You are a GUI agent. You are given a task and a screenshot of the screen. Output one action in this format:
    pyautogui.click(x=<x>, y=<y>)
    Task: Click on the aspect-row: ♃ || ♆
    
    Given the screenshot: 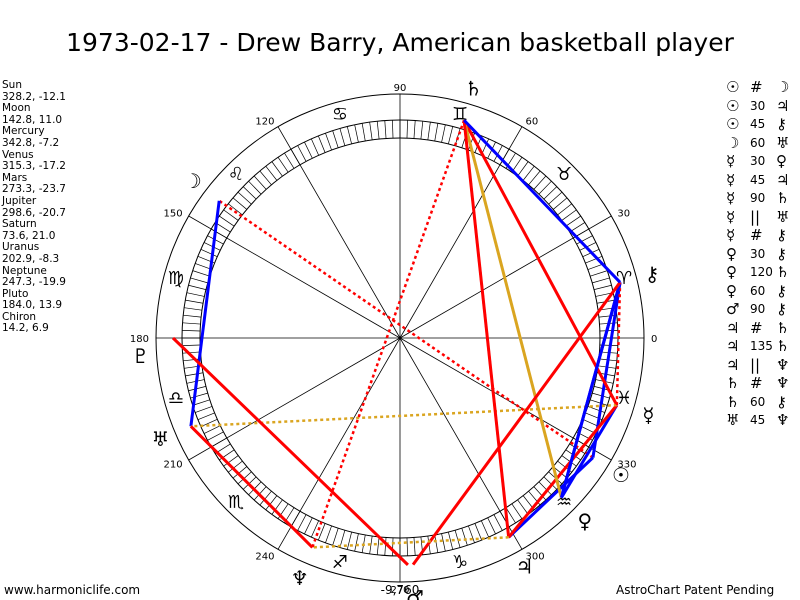 What is the action you would take?
    pyautogui.click(x=761, y=365)
    